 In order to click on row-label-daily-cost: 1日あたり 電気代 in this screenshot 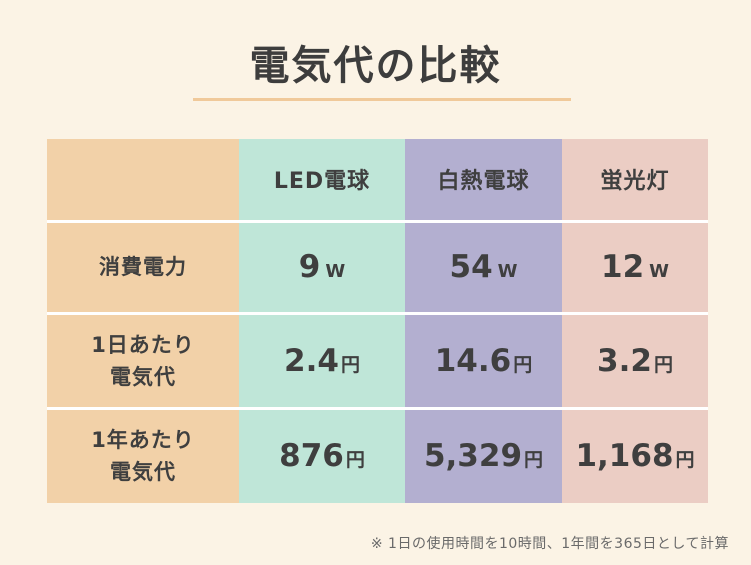, I will do `click(143, 359)`.